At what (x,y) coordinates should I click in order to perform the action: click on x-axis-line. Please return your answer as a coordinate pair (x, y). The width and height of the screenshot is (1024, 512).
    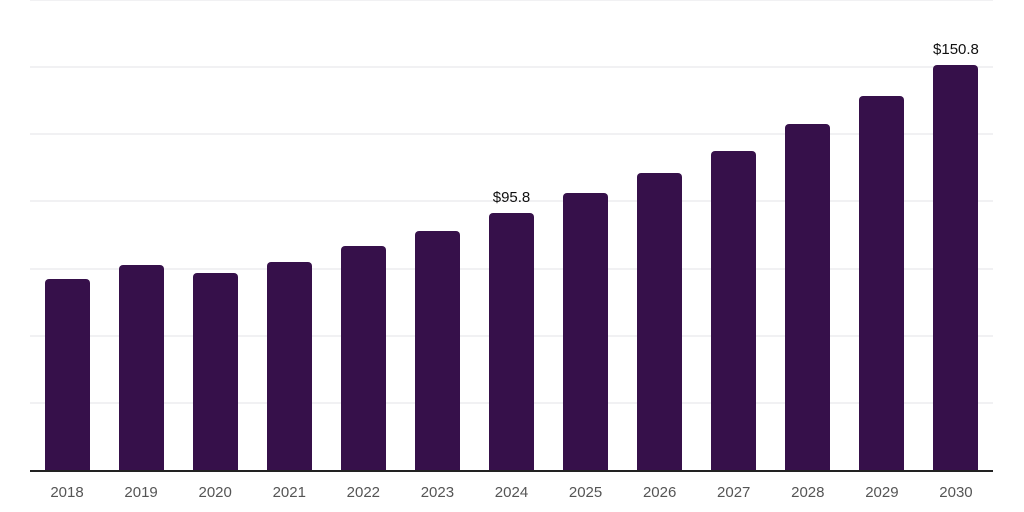
    Looking at the image, I should click on (511, 471).